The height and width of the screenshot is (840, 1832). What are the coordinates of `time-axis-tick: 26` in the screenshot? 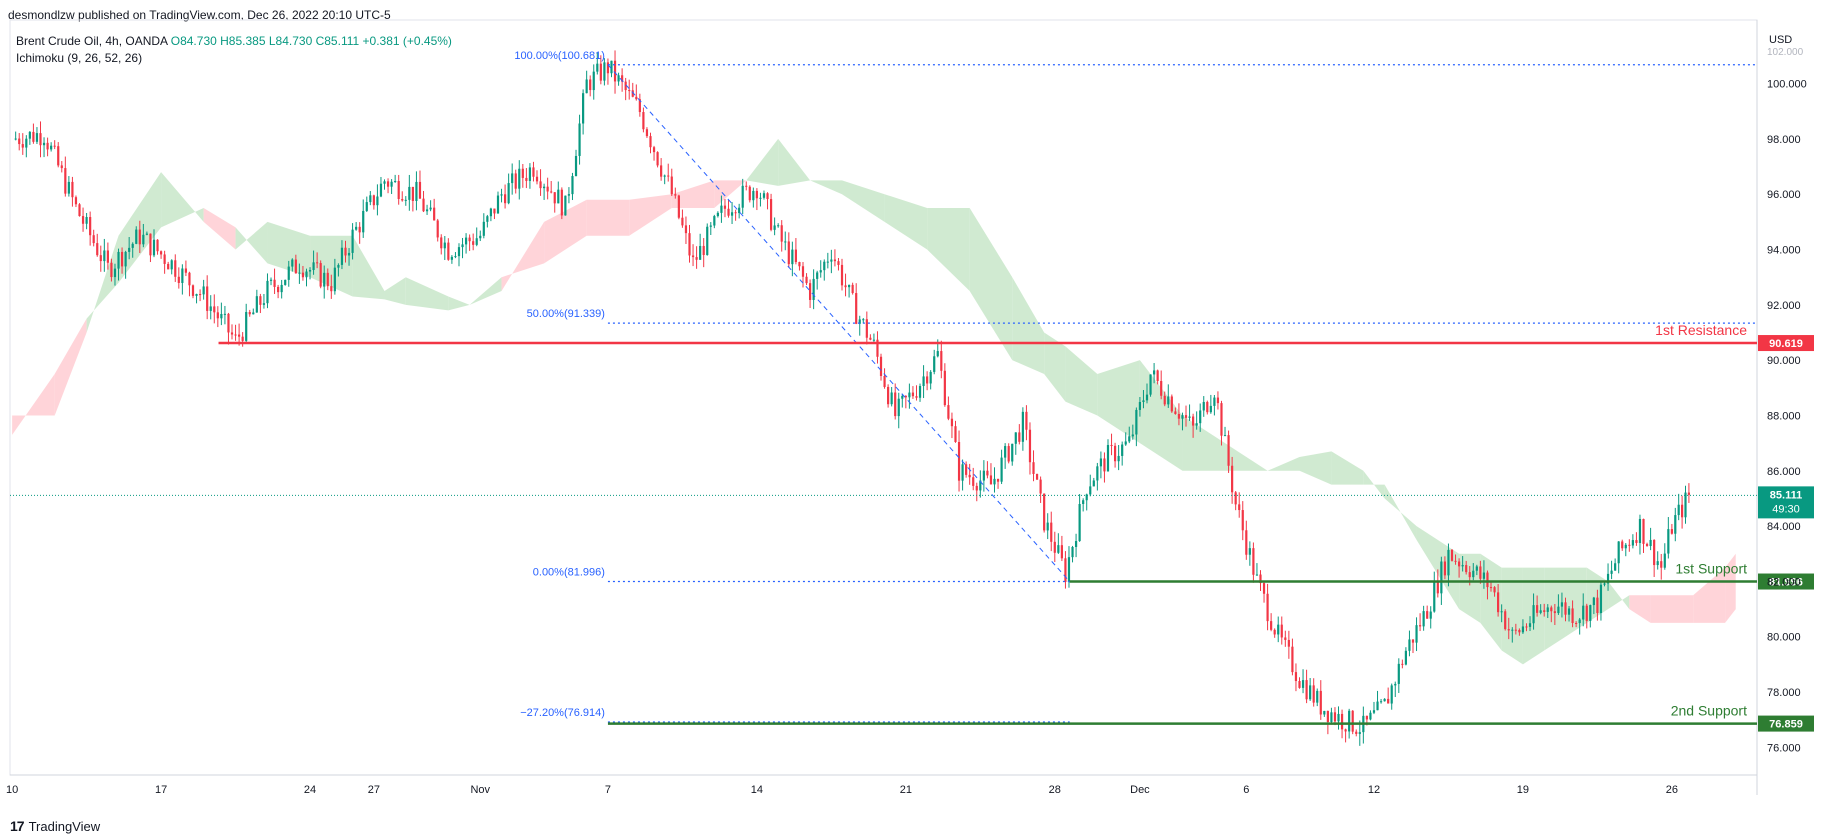 It's located at (1672, 790).